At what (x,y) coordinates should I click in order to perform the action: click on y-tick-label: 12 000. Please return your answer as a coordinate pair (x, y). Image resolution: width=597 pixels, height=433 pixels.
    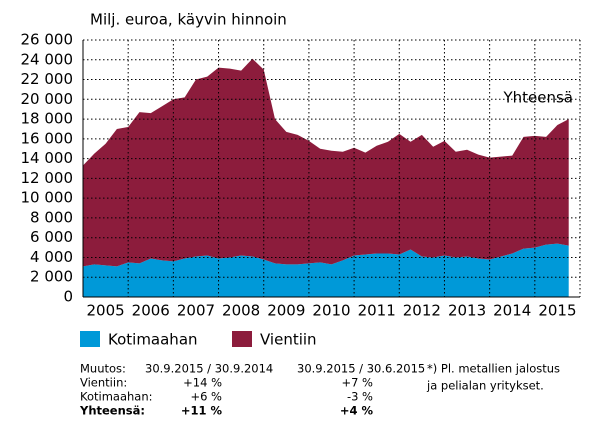
    Looking at the image, I should click on (47, 178).